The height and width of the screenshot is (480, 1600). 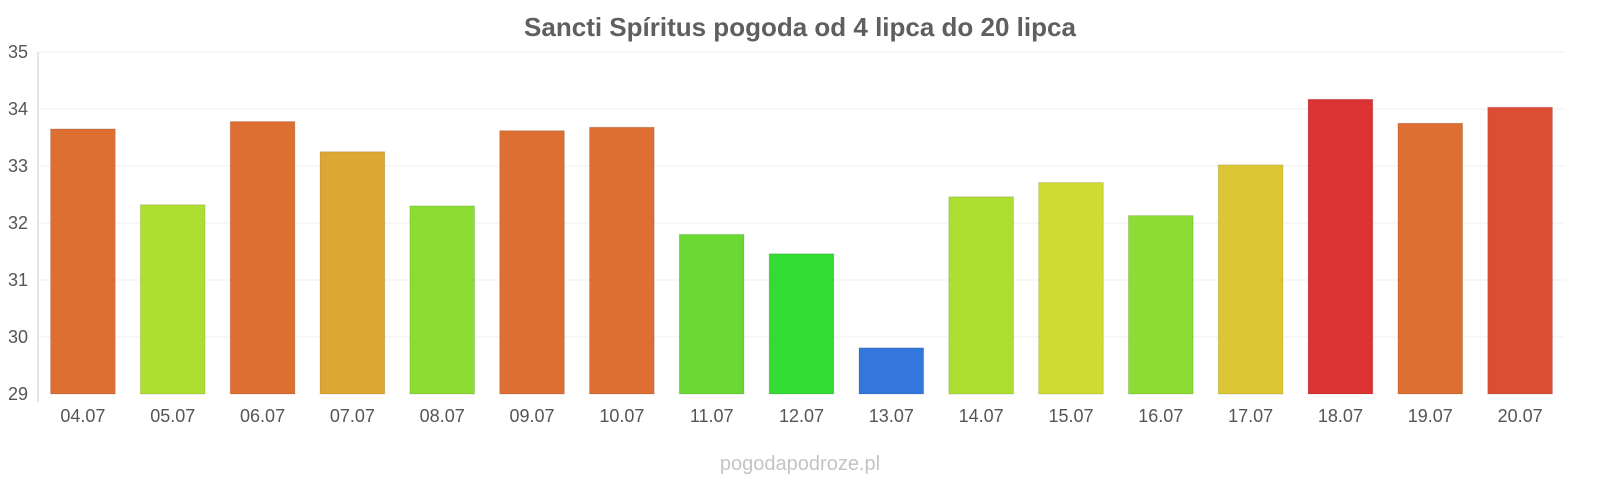 I want to click on x-tick-label: 17.07, so click(x=1250, y=416).